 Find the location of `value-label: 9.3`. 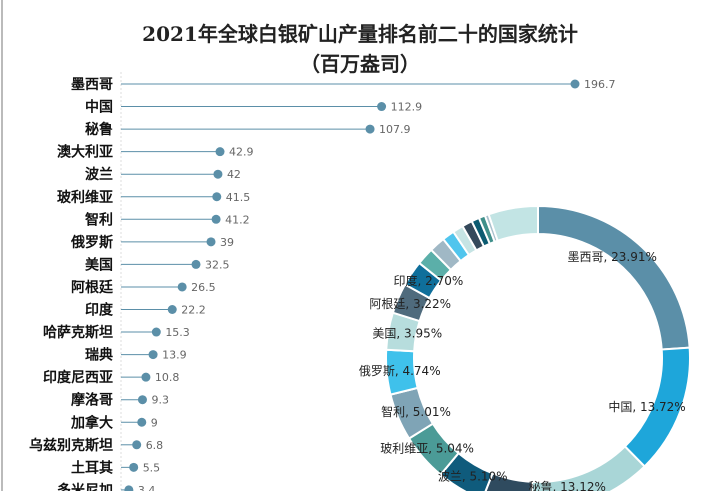

value-label: 9.3 is located at coordinates (160, 400).